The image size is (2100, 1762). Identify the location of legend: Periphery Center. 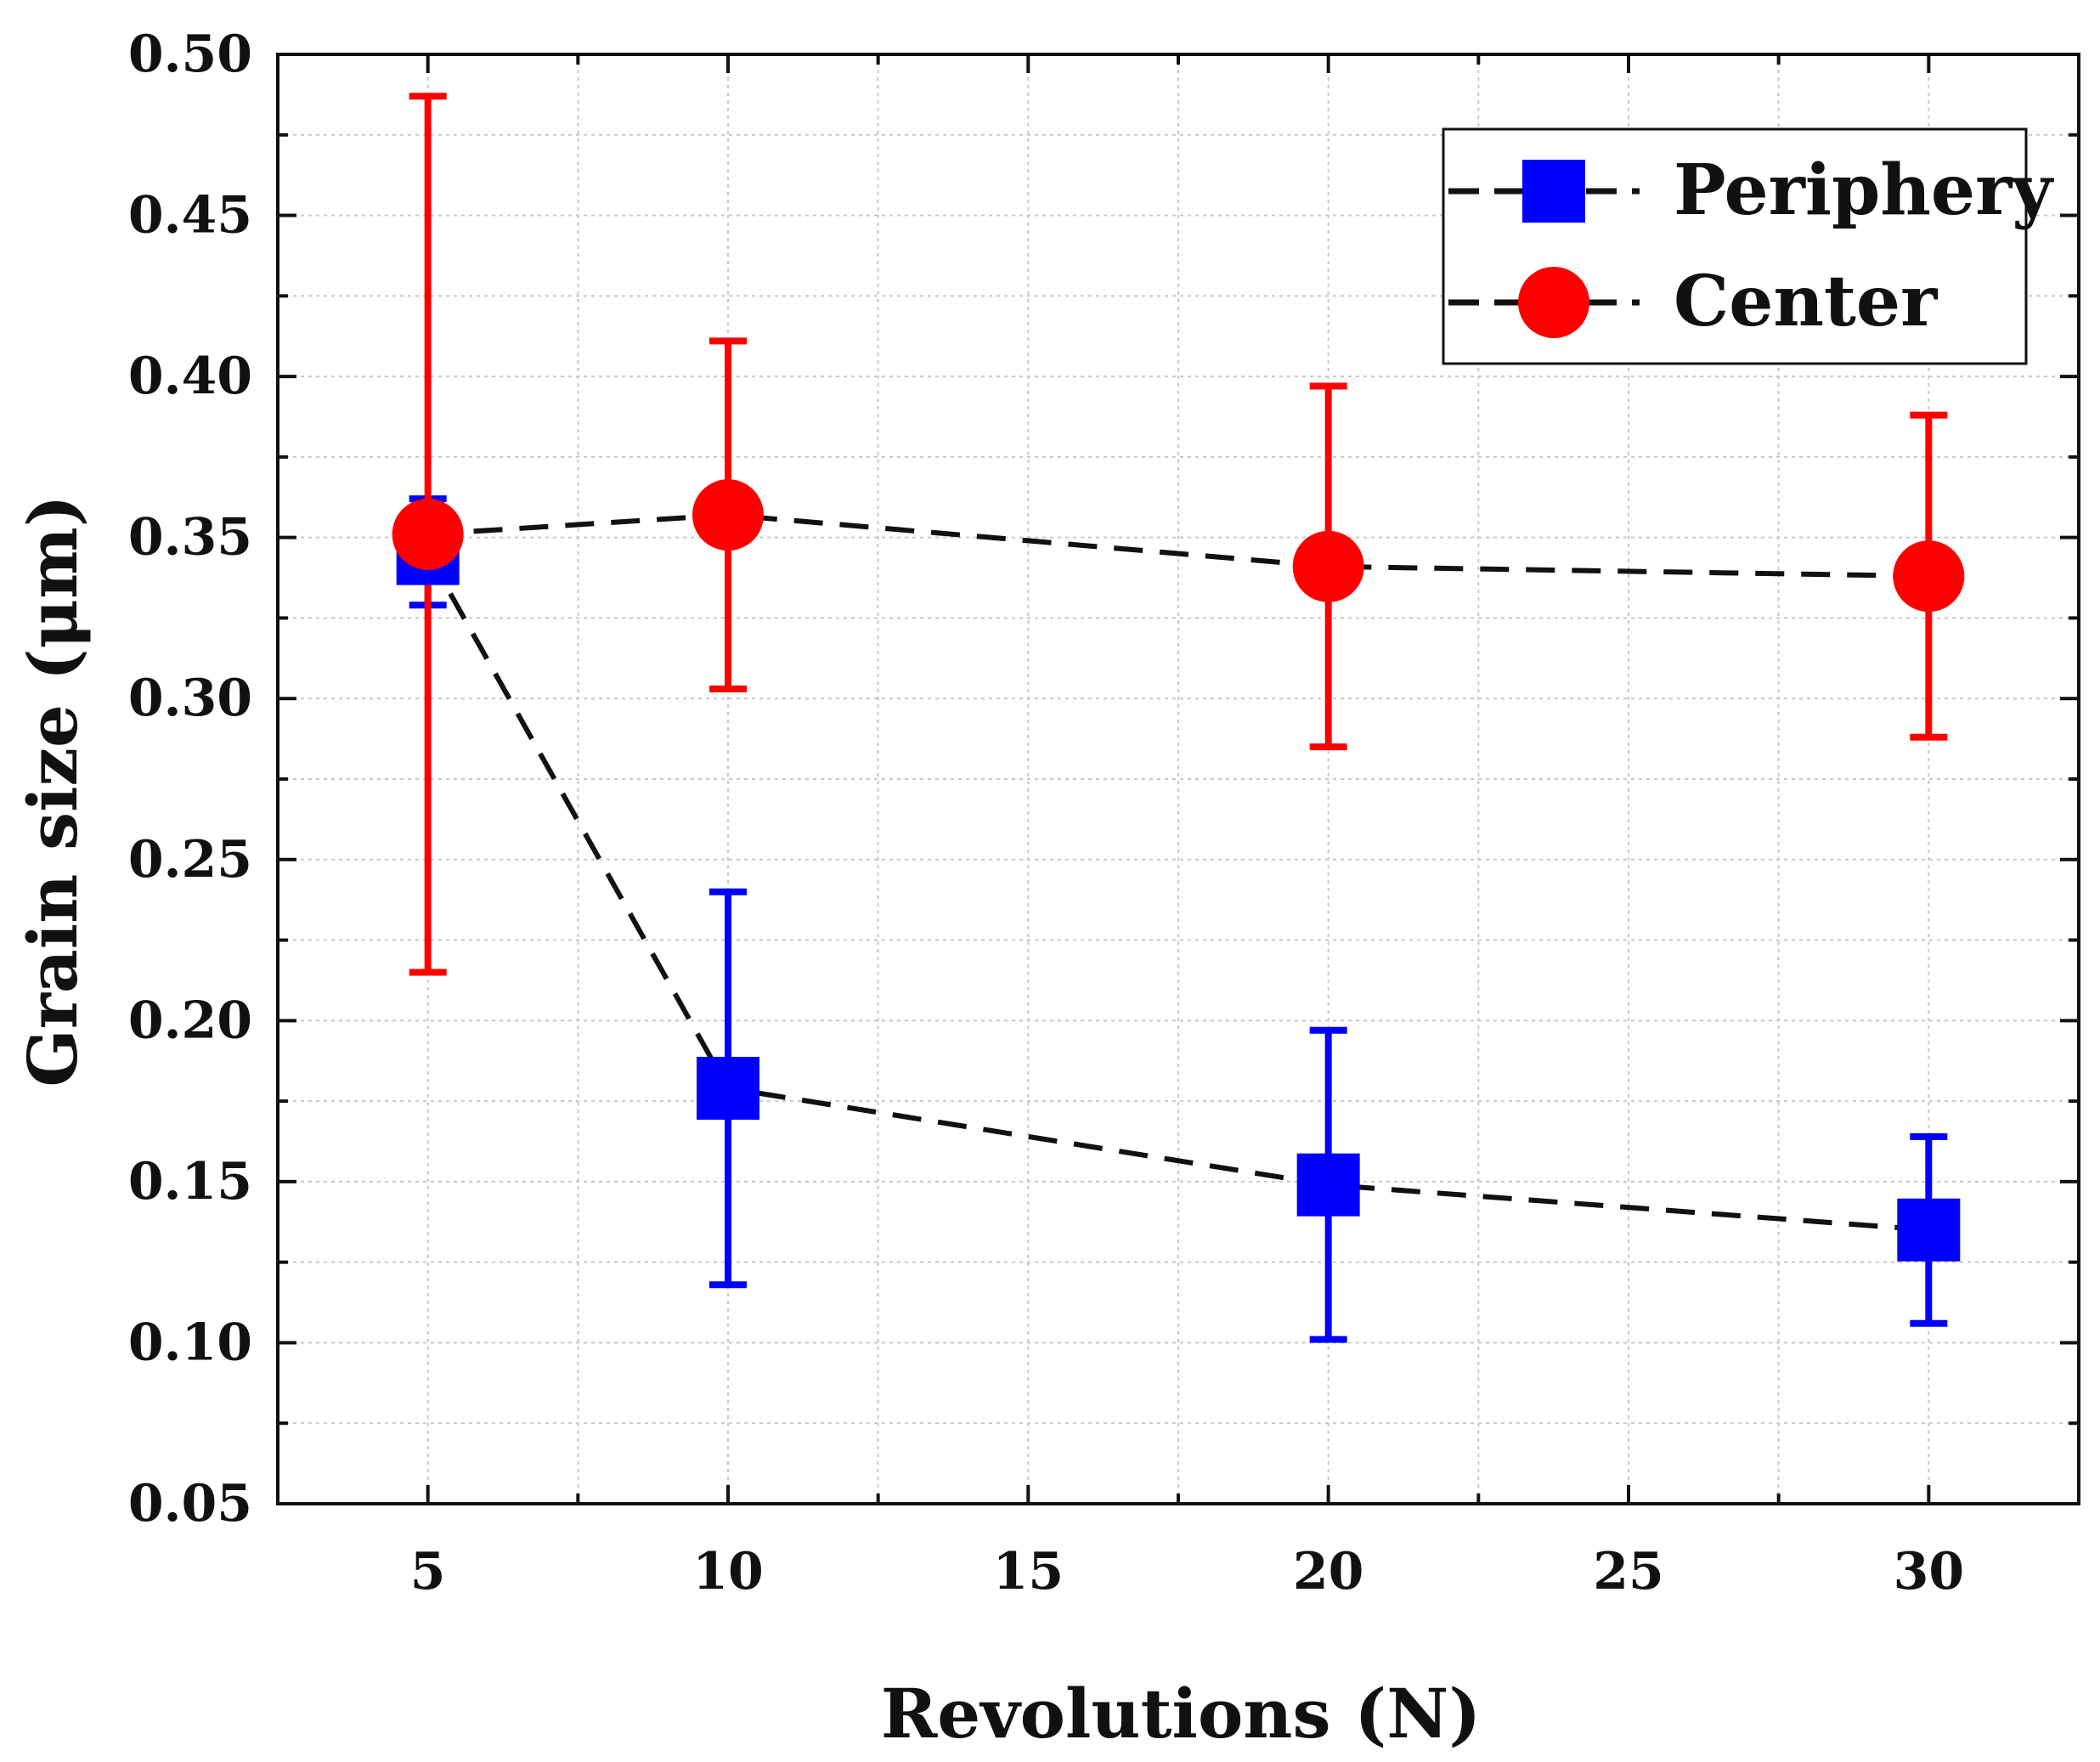
(1748, 246).